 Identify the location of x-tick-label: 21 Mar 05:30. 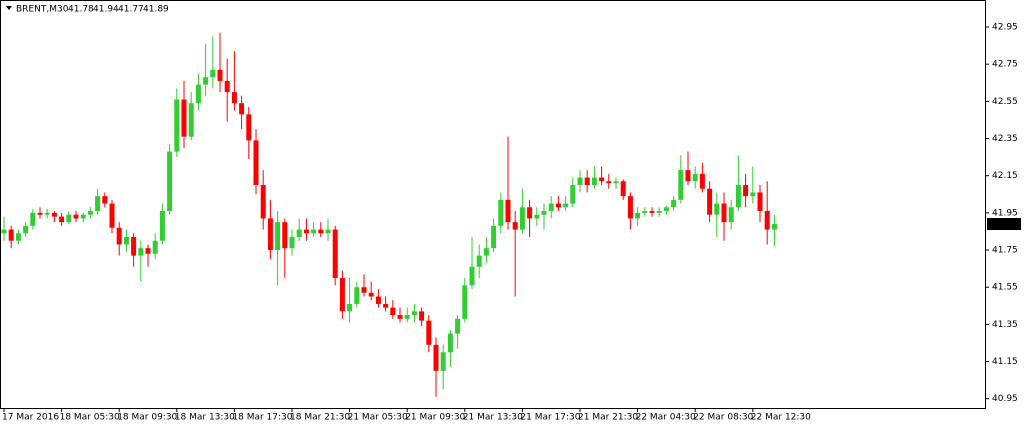
(378, 418).